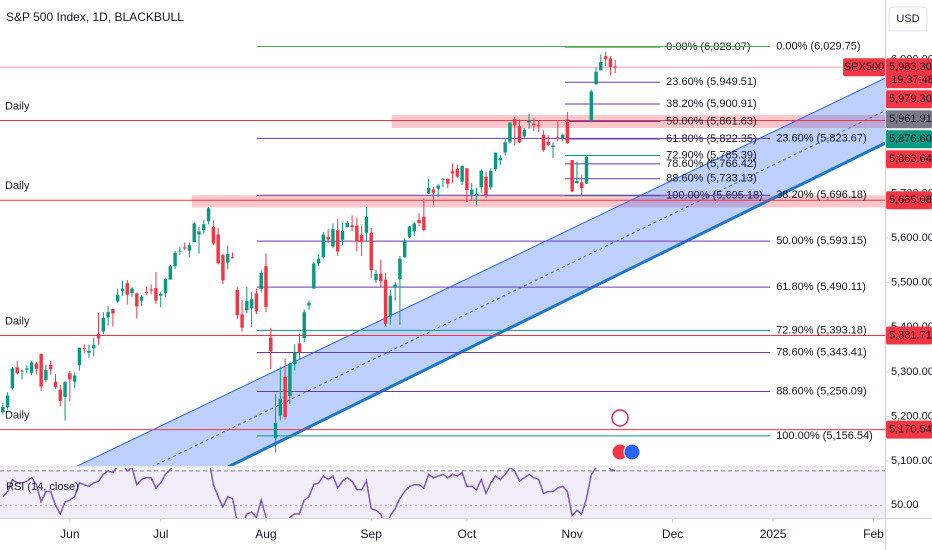 This screenshot has height=550, width=932. I want to click on fib-label: 72.90% (5,785.39), so click(711, 155).